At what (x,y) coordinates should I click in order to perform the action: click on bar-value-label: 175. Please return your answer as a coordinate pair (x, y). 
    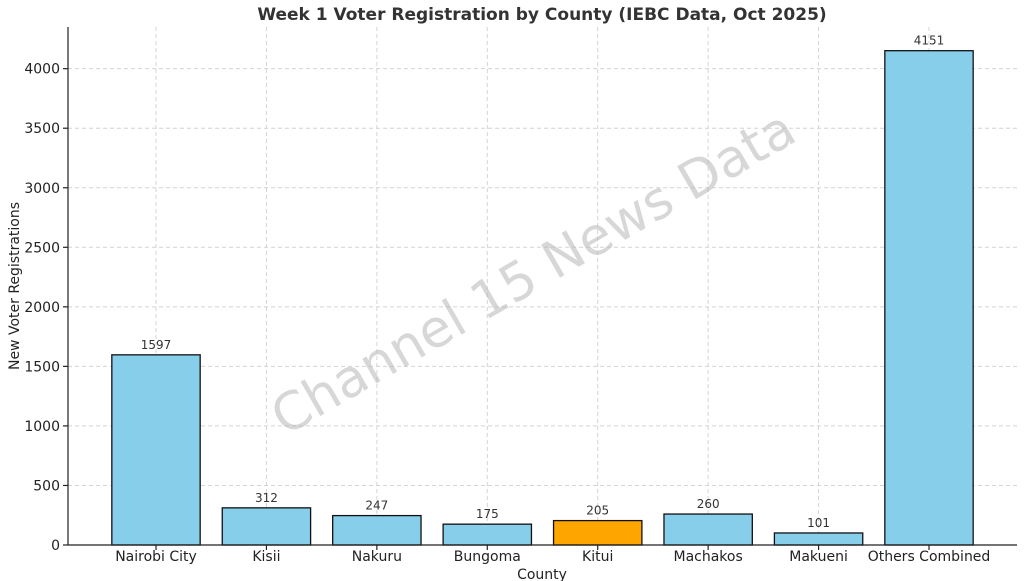
    Looking at the image, I should click on (487, 514).